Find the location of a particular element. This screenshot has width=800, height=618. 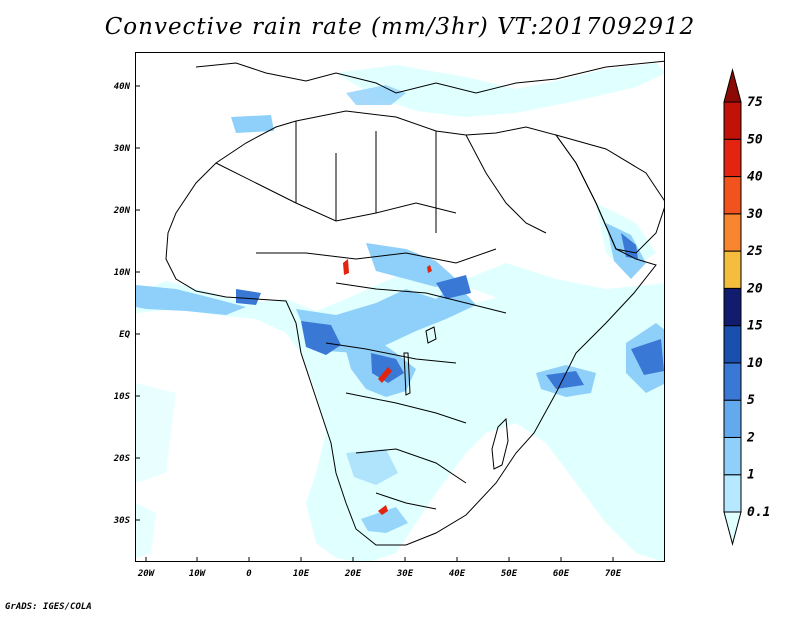

intense-rain-cells is located at coordinates (387, 387).